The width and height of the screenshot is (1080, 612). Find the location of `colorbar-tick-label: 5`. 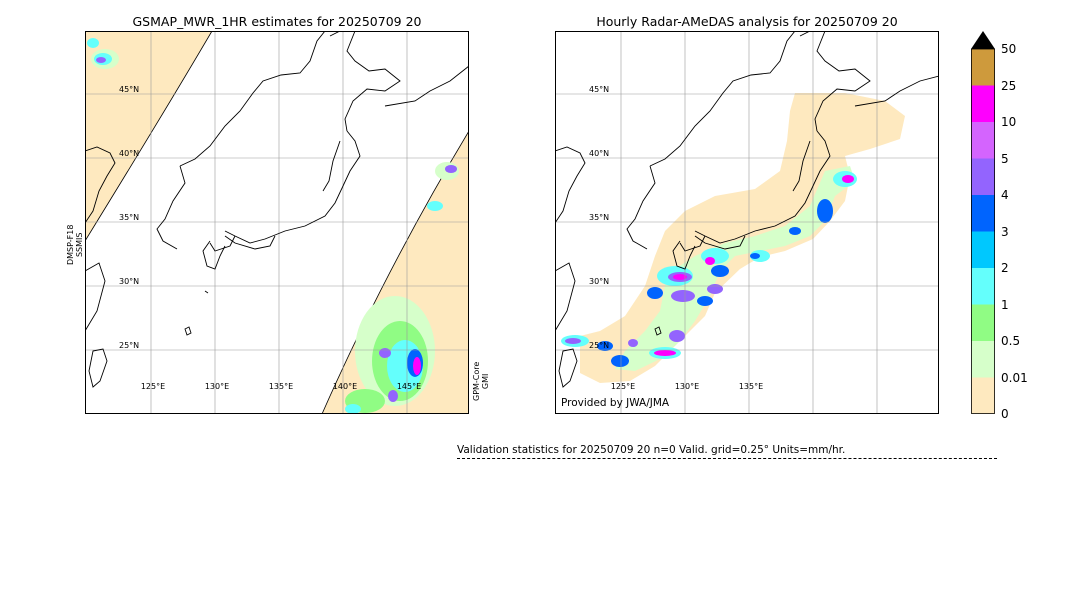

colorbar-tick-label: 5 is located at coordinates (1005, 158).